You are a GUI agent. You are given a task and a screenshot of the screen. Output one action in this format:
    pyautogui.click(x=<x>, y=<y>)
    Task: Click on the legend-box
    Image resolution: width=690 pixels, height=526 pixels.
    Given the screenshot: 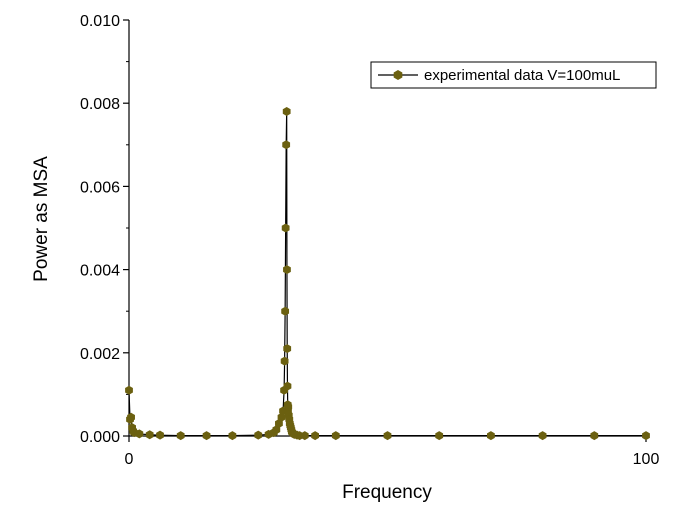 What is the action you would take?
    pyautogui.click(x=513, y=75)
    